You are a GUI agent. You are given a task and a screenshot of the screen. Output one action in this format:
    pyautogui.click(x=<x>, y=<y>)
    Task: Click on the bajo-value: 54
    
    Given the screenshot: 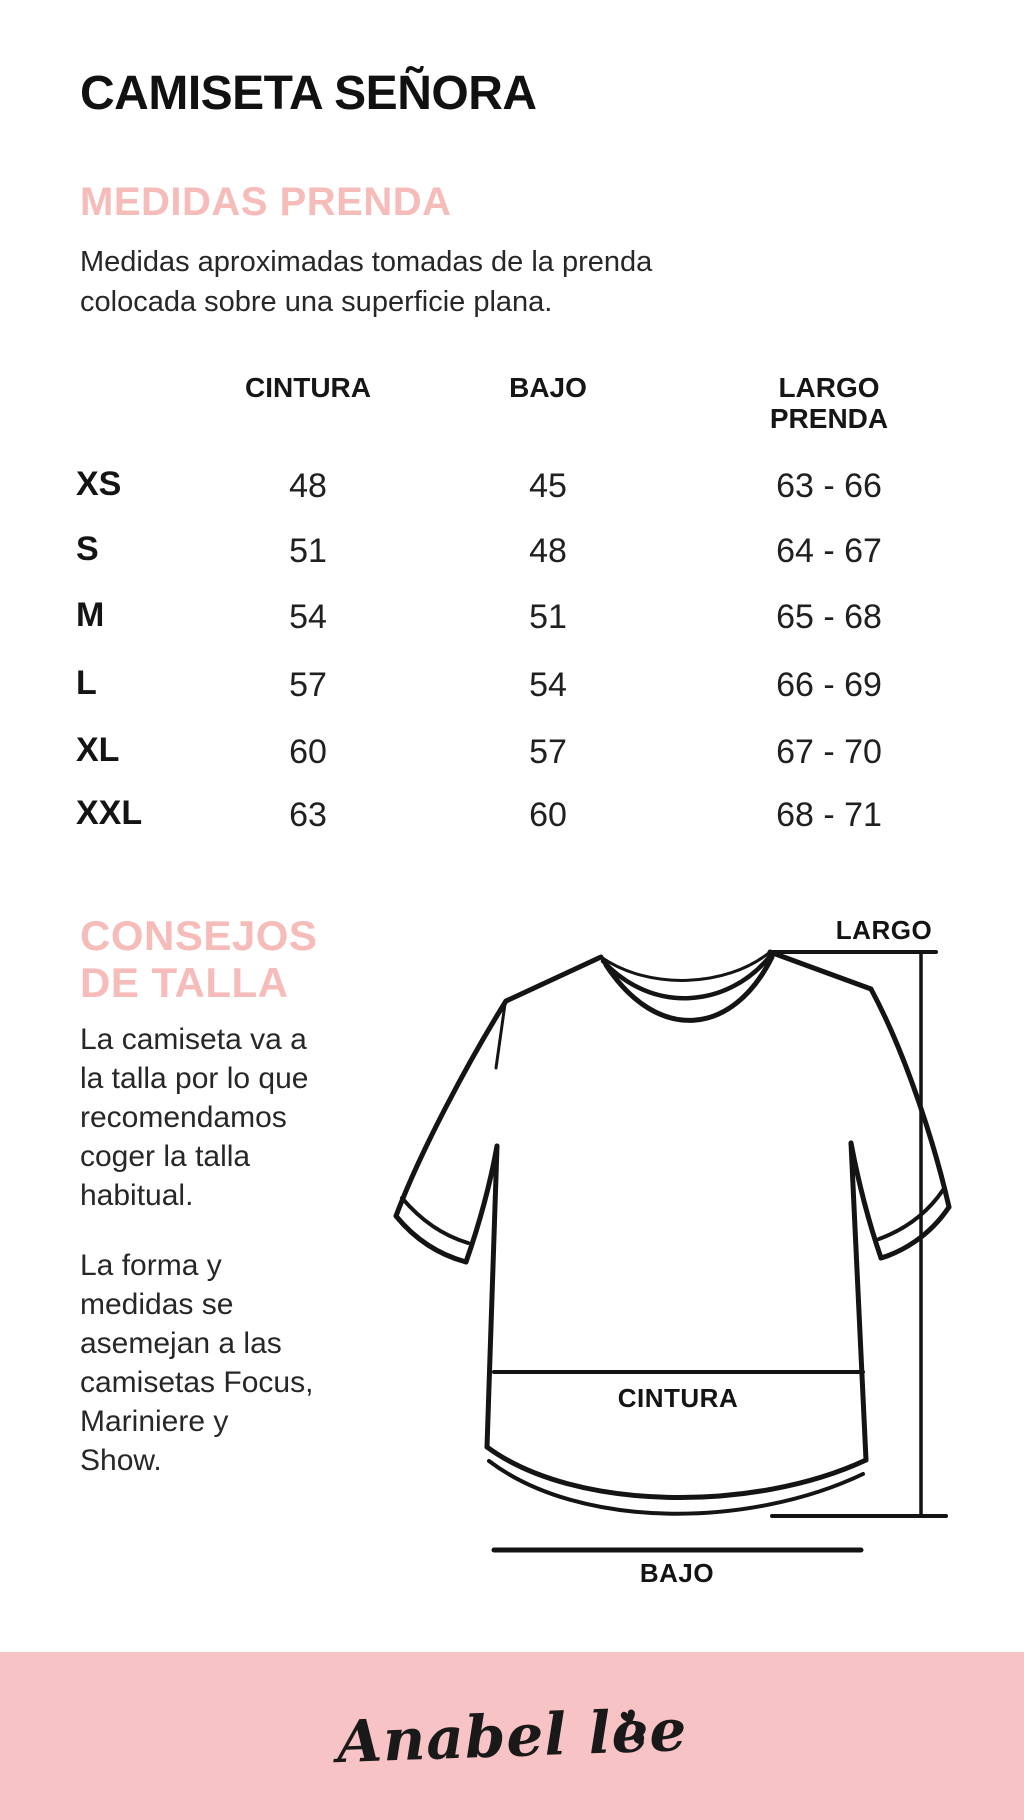 What is the action you would take?
    pyautogui.click(x=548, y=685)
    